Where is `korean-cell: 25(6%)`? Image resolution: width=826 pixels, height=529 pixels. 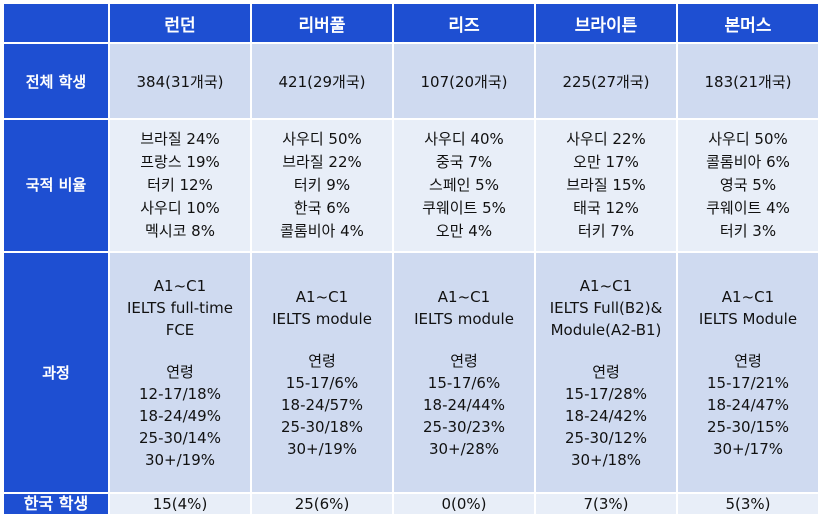 korean-cell: 25(6%) is located at coordinates (322, 504).